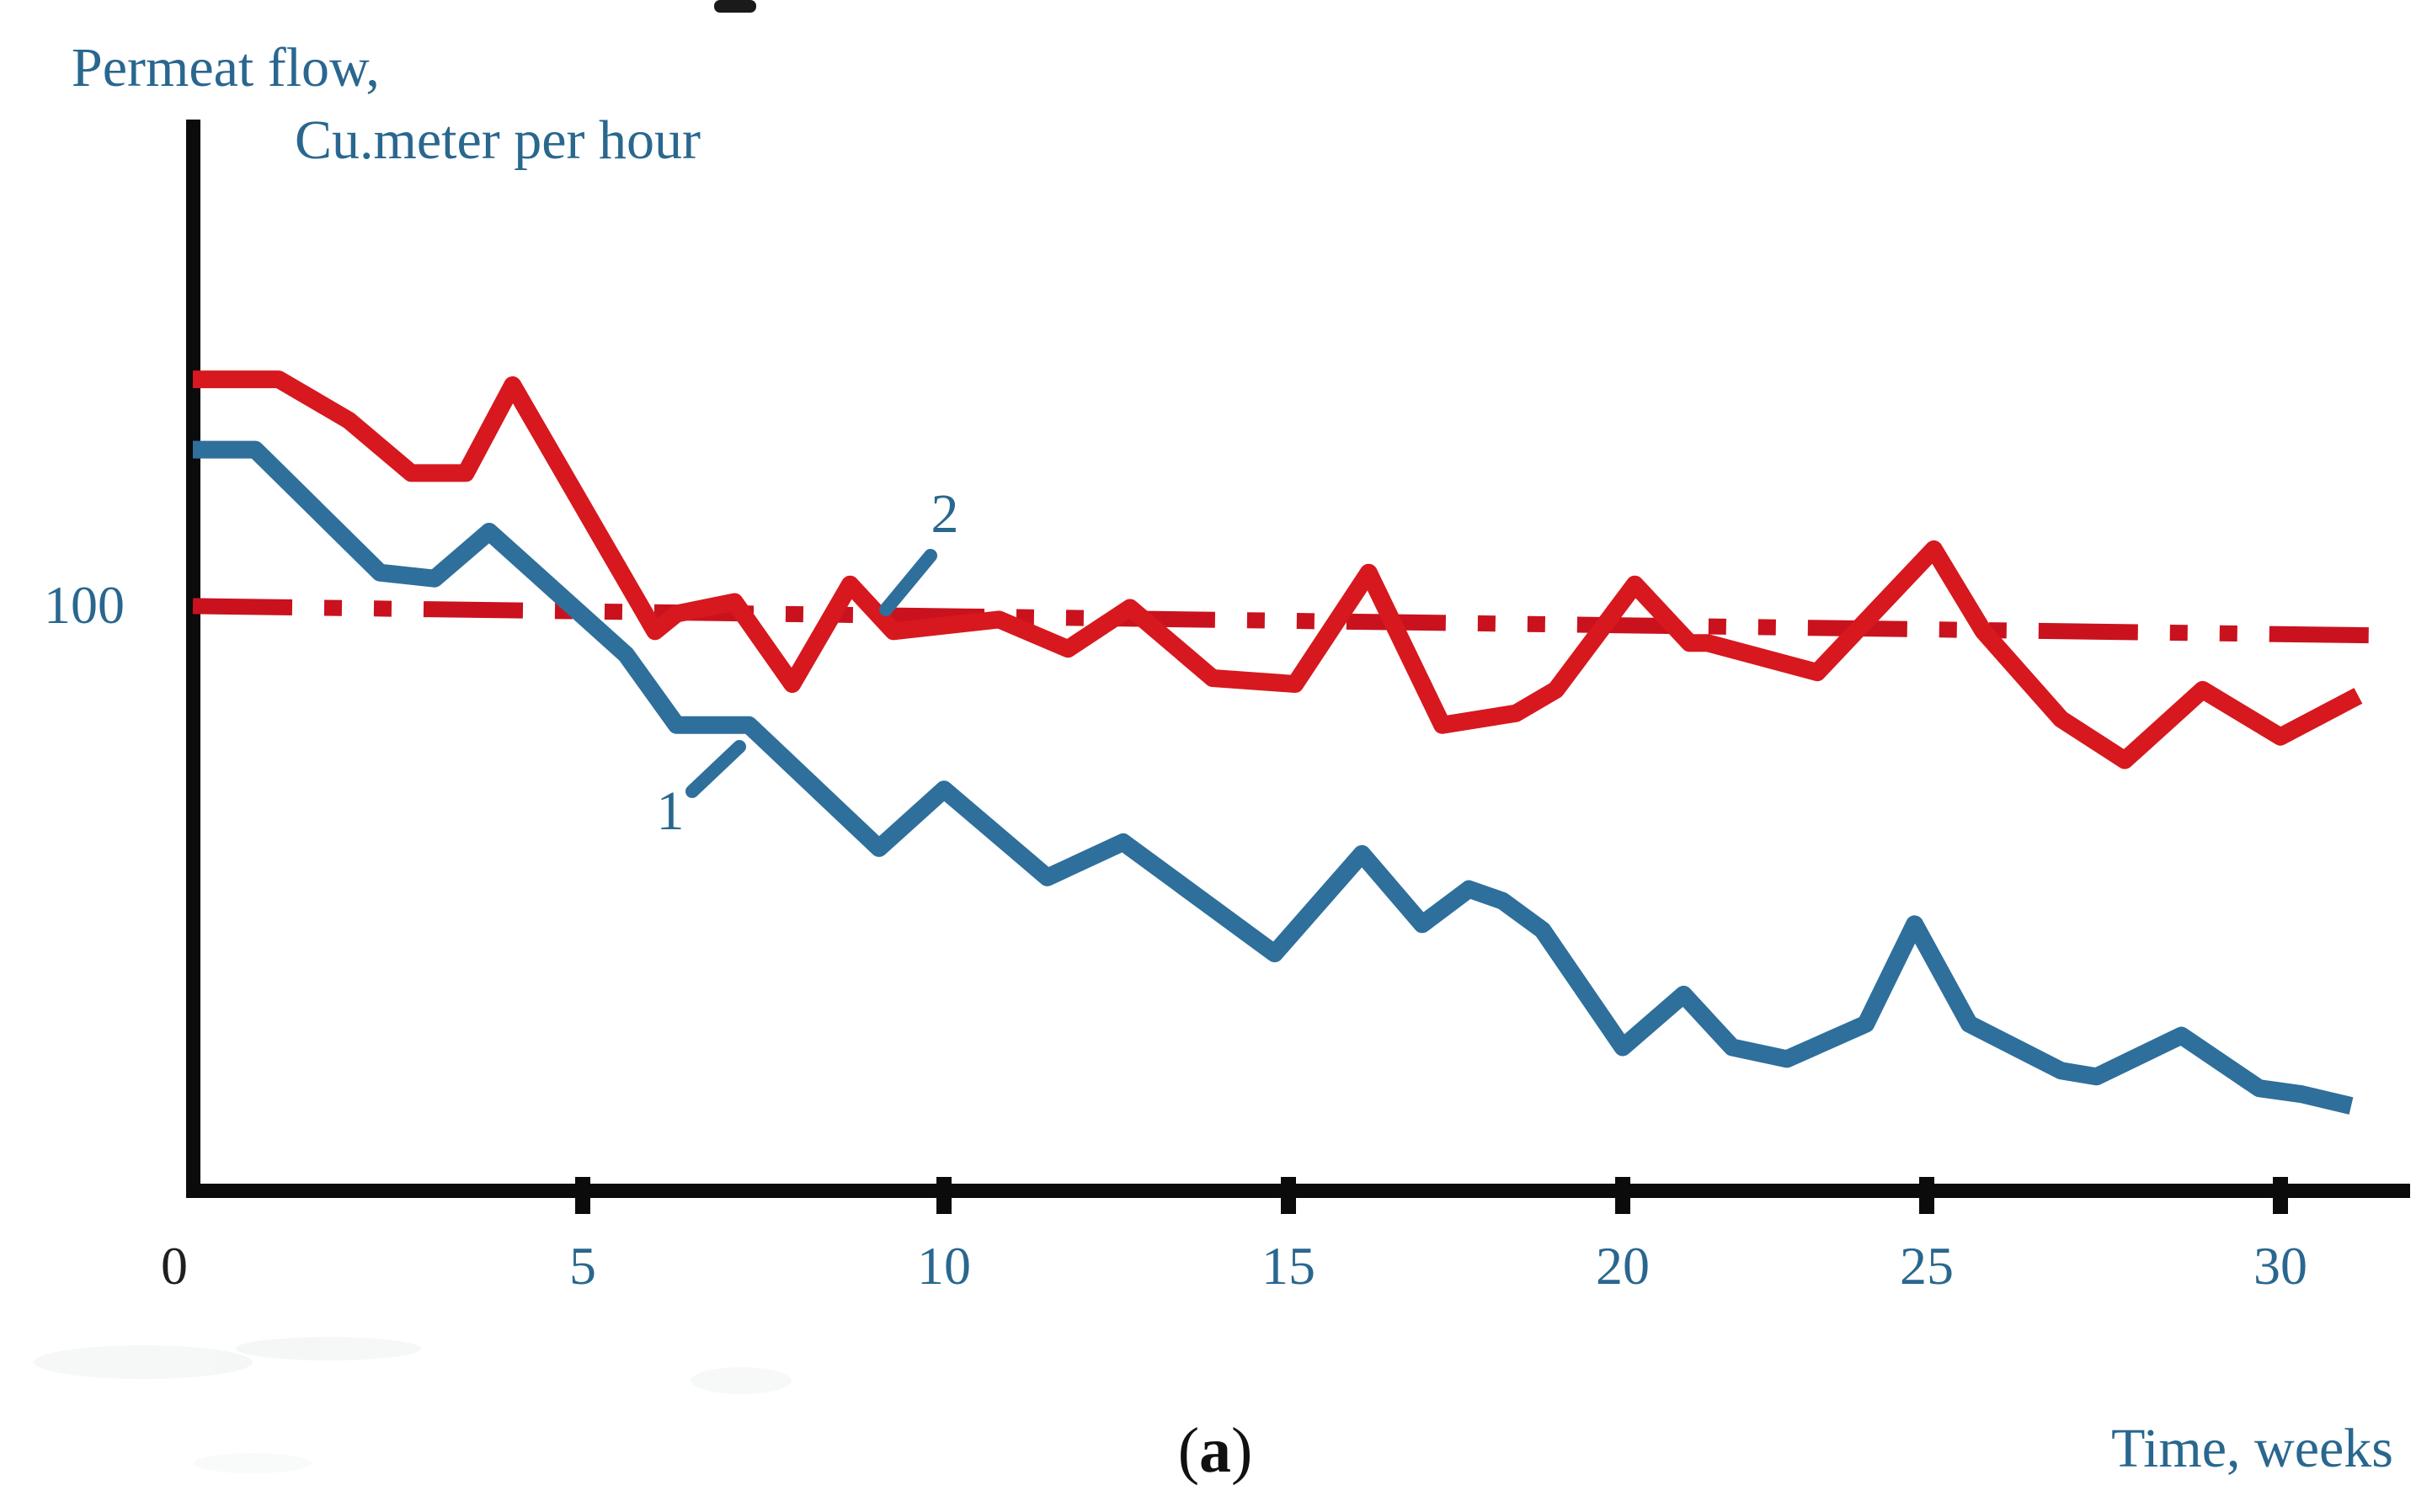 The width and height of the screenshot is (2432, 1512). What do you see at coordinates (735, 7) in the screenshot?
I see `scan-artifact` at bounding box center [735, 7].